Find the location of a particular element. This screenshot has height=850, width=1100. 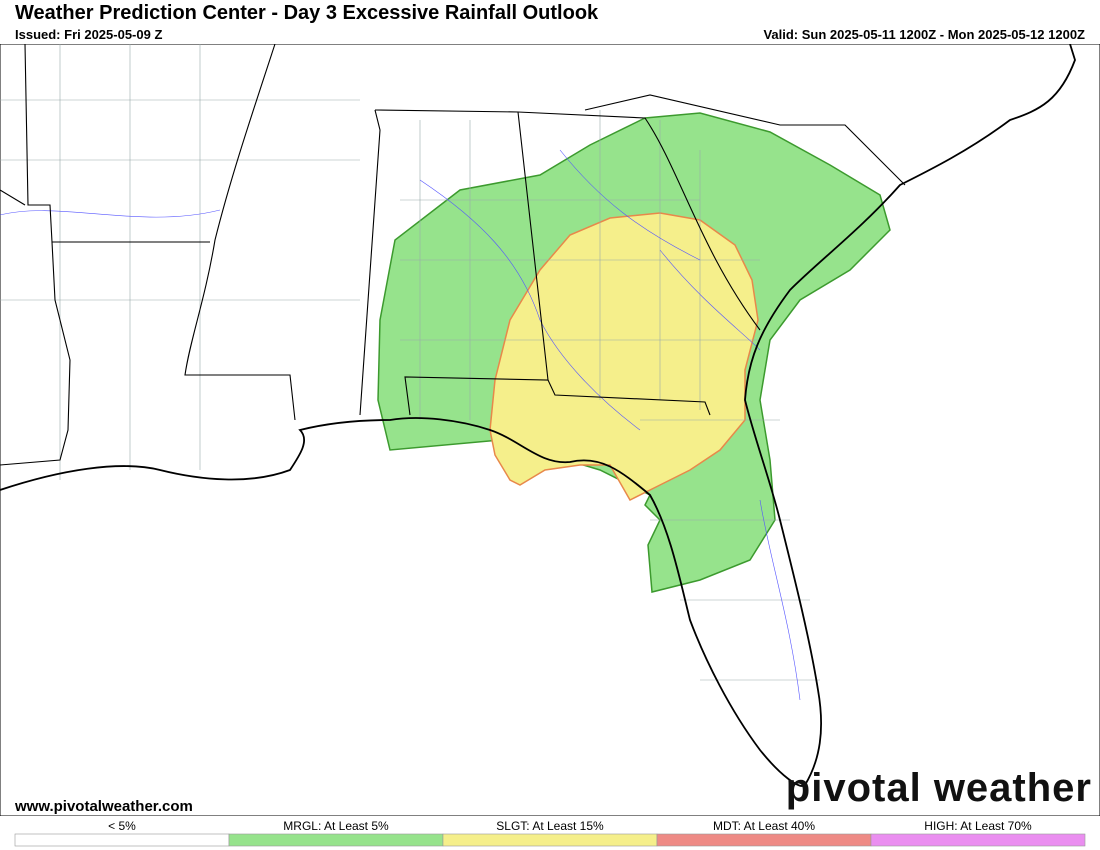

legend-label: SLGT: At Least 15% is located at coordinates (550, 826).